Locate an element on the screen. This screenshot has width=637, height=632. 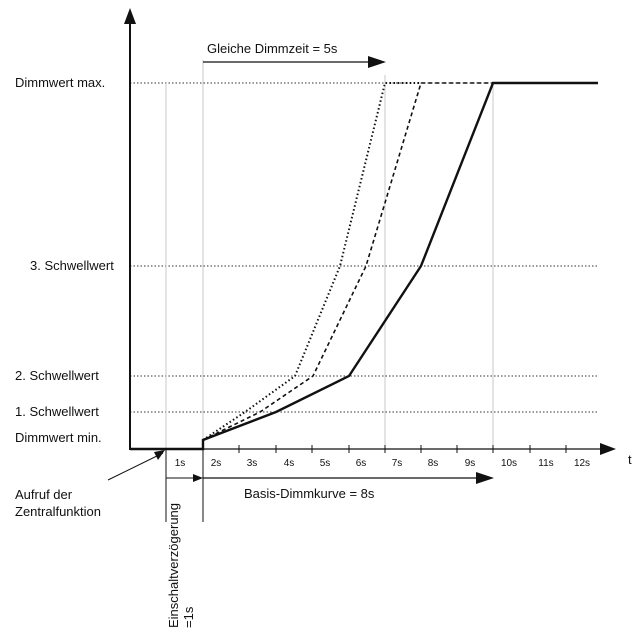
tick-label: 4s is located at coordinates (289, 463).